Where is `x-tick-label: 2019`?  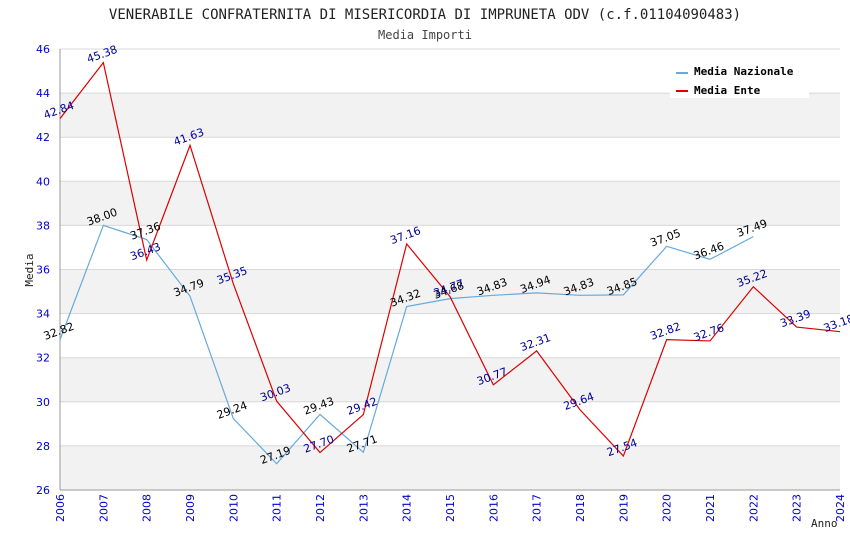 x-tick-label: 2019 is located at coordinates (623, 508).